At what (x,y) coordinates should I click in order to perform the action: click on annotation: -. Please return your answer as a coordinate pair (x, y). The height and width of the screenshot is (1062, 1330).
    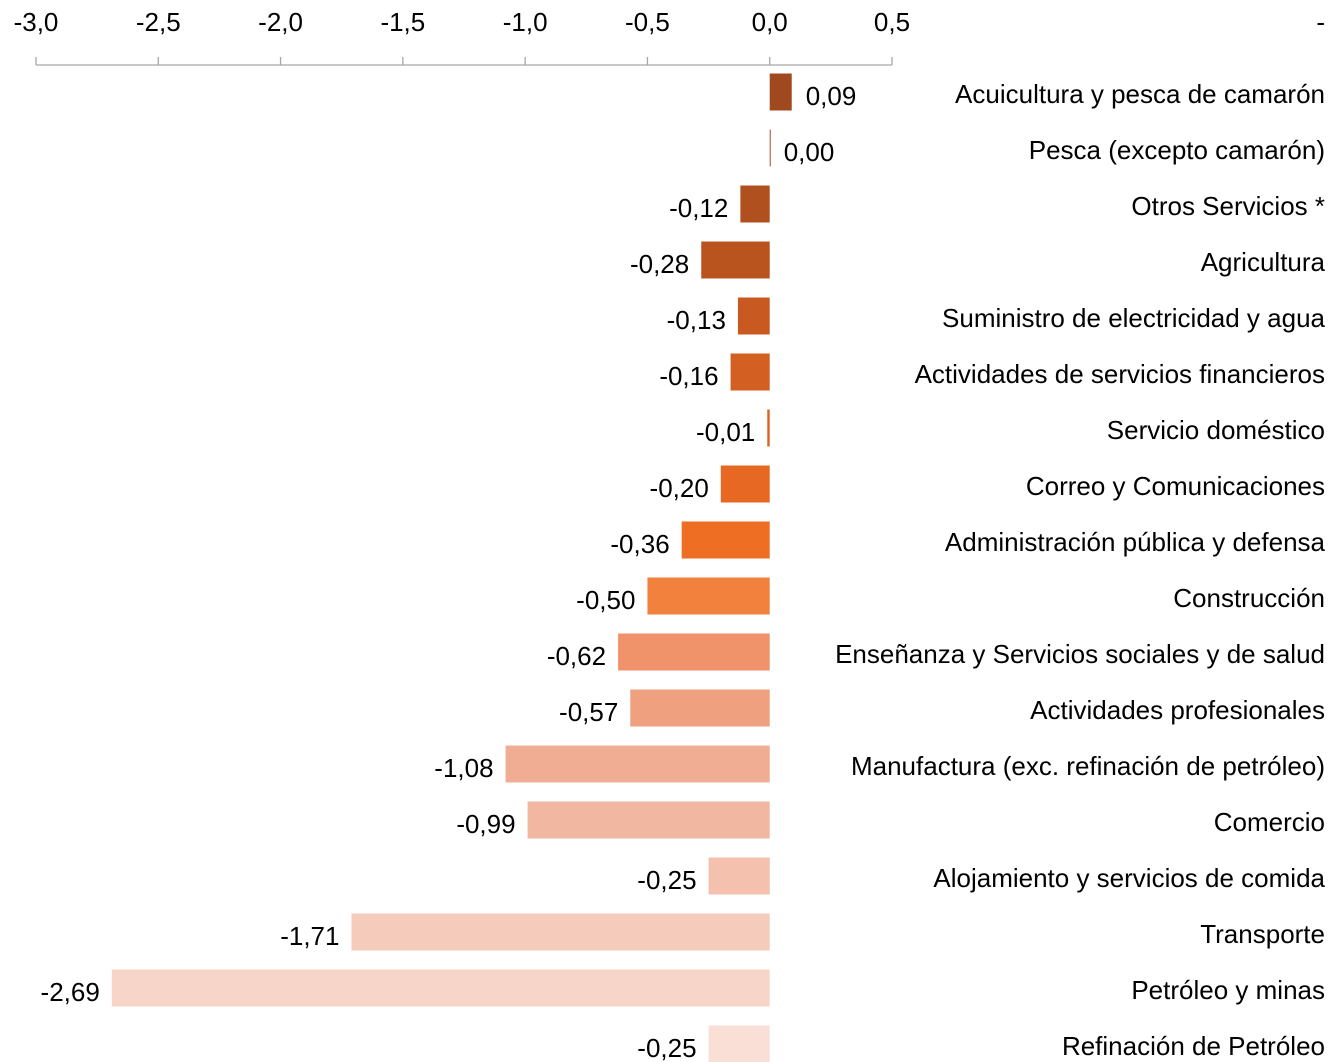
    Looking at the image, I should click on (1320, 22).